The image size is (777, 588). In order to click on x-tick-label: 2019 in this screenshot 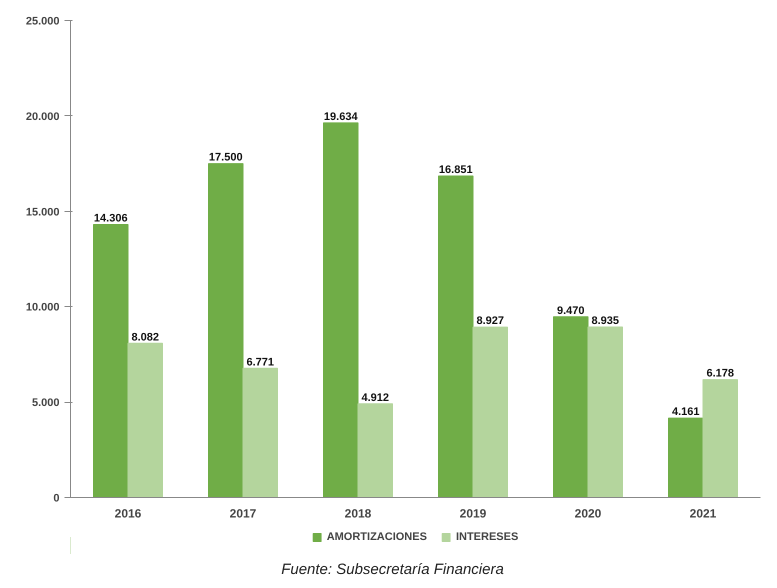, I will do `click(473, 513)`.